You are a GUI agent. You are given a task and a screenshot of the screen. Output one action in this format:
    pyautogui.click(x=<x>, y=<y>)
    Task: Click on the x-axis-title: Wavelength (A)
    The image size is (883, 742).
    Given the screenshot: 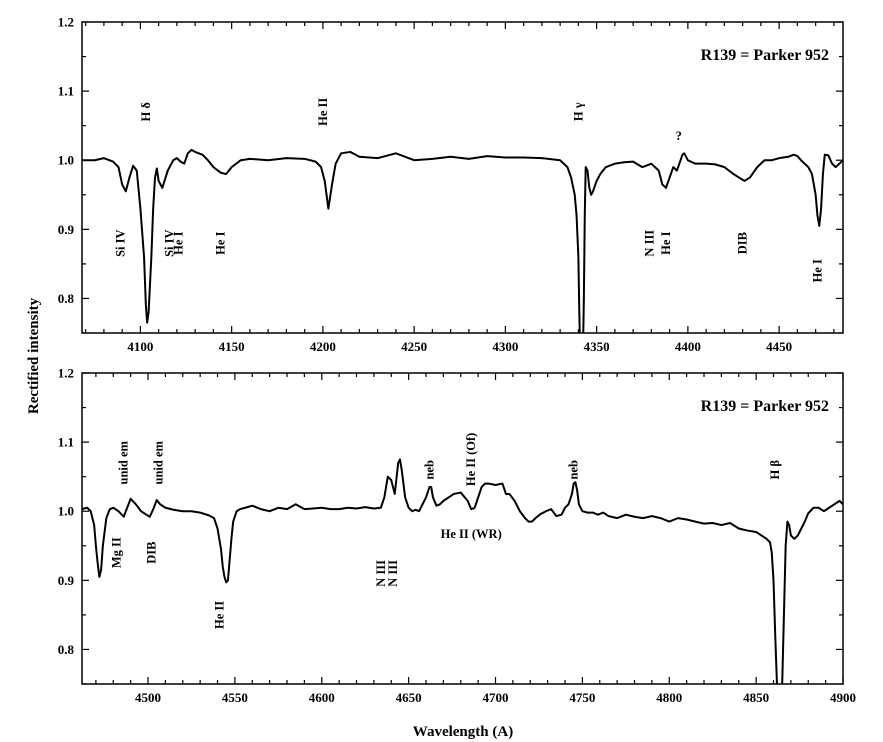 What is the action you would take?
    pyautogui.click(x=463, y=732)
    